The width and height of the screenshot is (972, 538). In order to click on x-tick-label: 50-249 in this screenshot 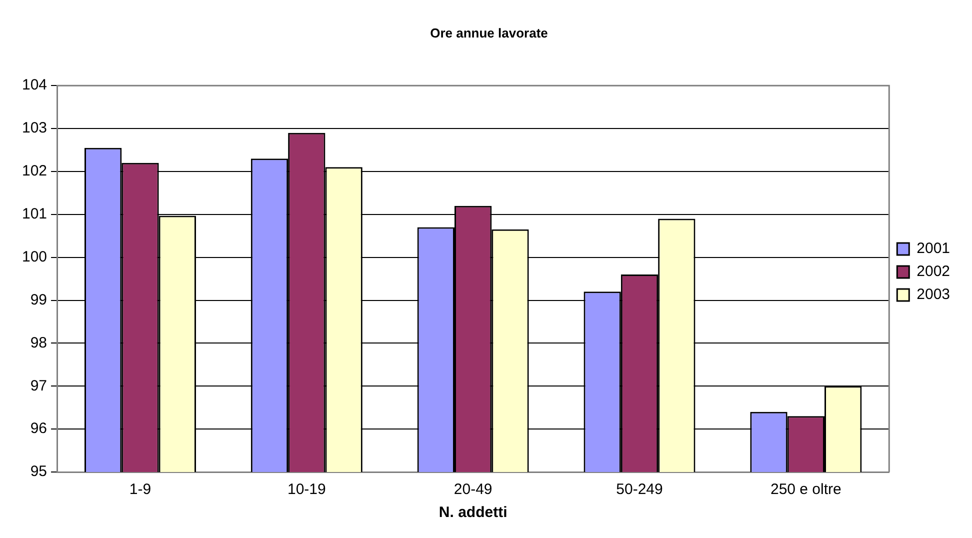, I will do `click(639, 489)`.